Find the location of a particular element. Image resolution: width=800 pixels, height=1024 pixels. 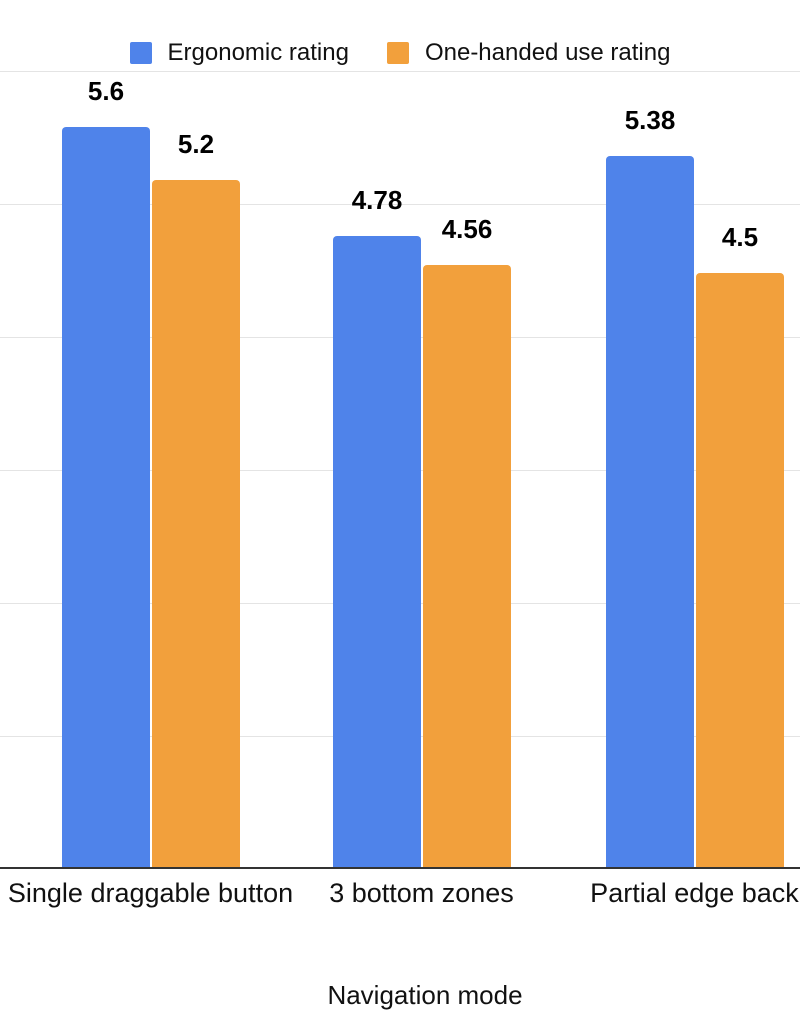

legend-label: Ergonomic rating is located at coordinates (258, 52).